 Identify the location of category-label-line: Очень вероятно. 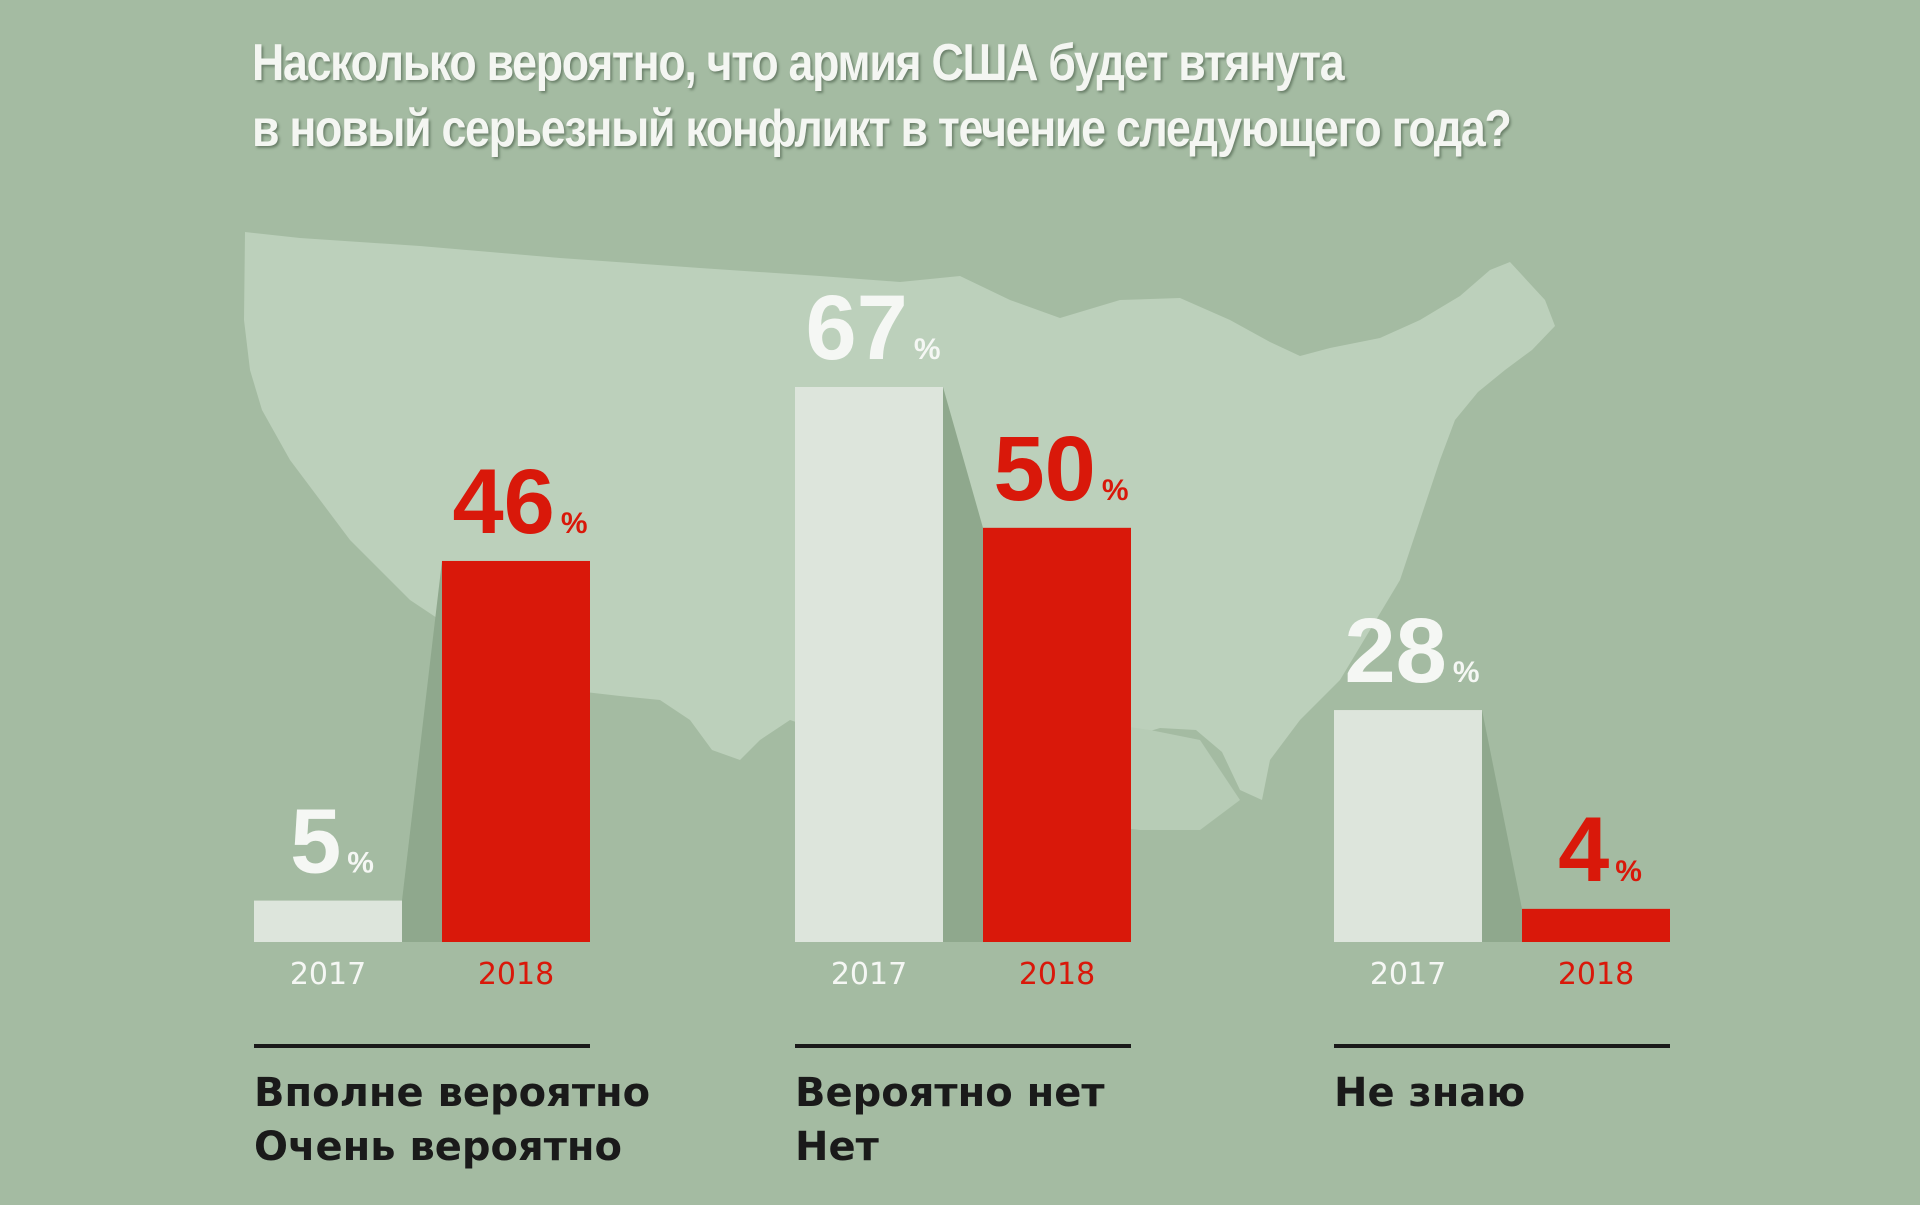
(438, 1147).